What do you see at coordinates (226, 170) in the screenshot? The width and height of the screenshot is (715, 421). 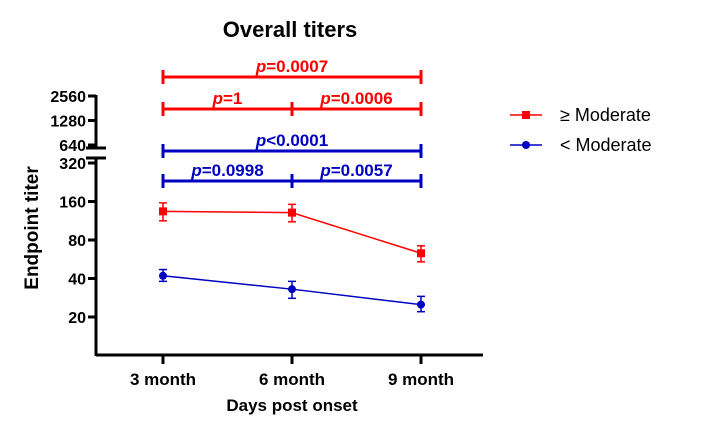 I see `p-value-label: p=0.0998` at bounding box center [226, 170].